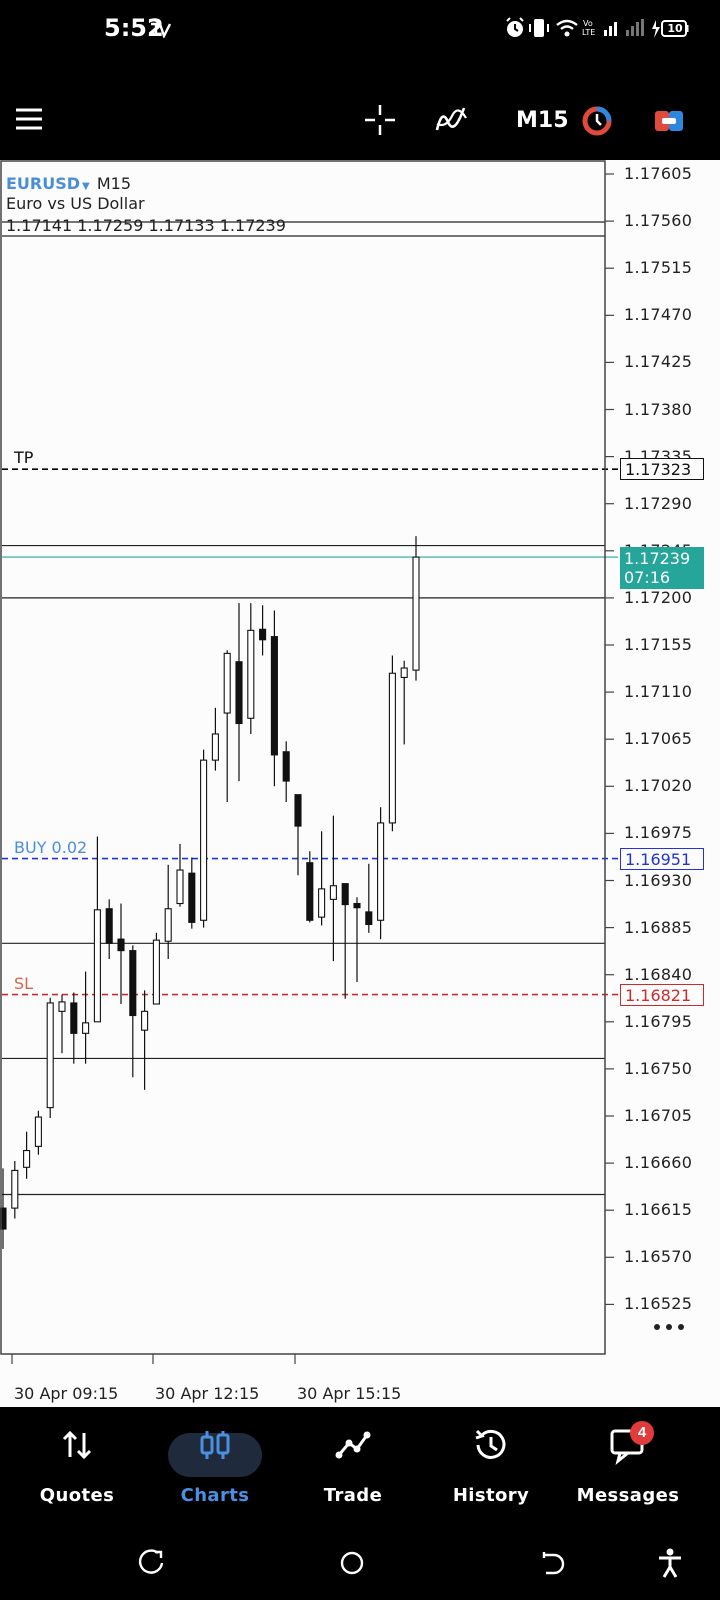  I want to click on vibrate-icon, so click(539, 28).